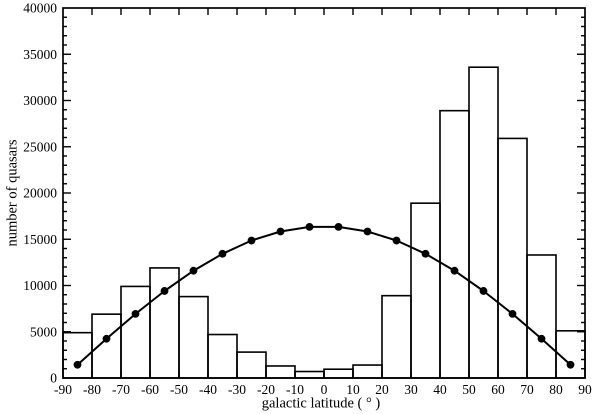 This screenshot has width=600, height=414. I want to click on x-tick-label: 10, so click(353, 389).